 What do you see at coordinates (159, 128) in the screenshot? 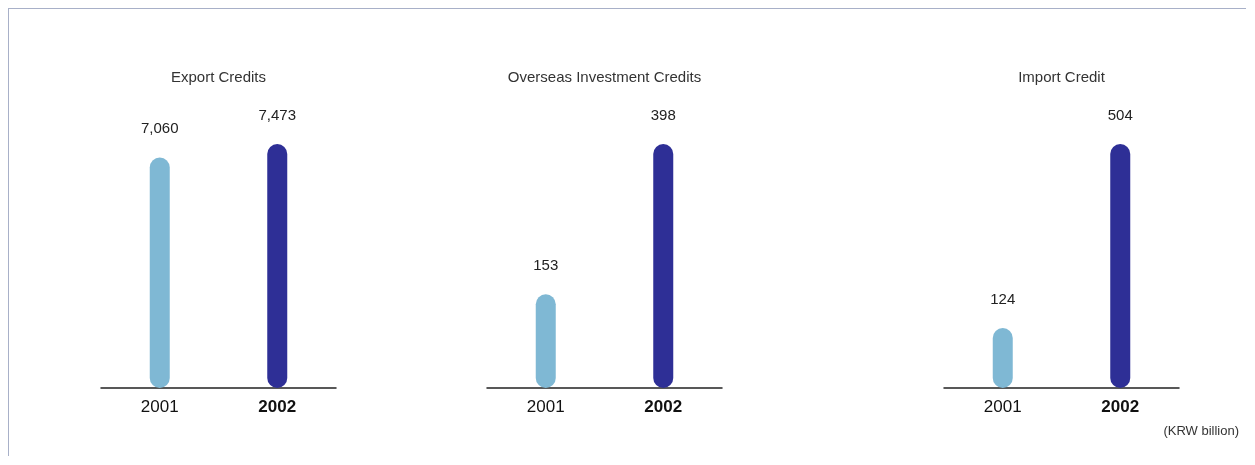
I see `data-label: 7,060` at bounding box center [159, 128].